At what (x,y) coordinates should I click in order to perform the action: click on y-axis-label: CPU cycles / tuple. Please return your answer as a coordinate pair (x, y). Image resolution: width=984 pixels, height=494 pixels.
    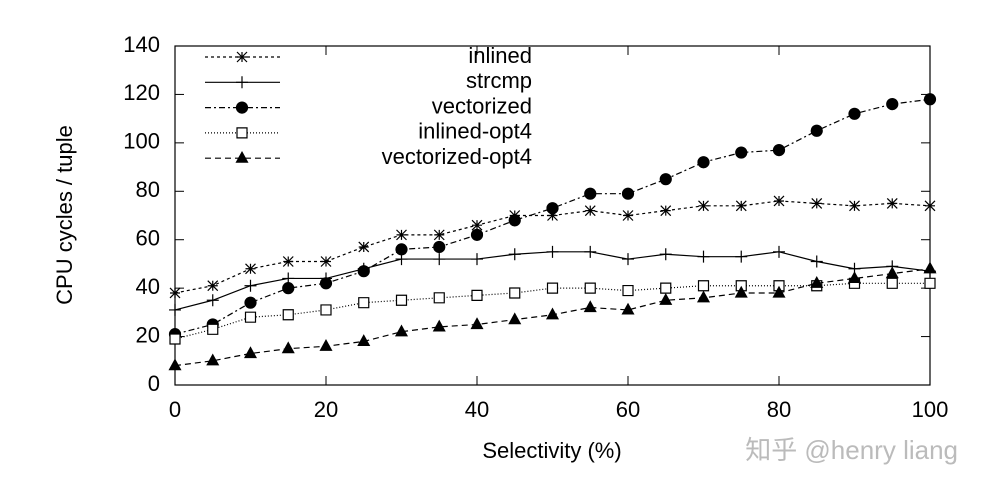
    Looking at the image, I should click on (64, 215).